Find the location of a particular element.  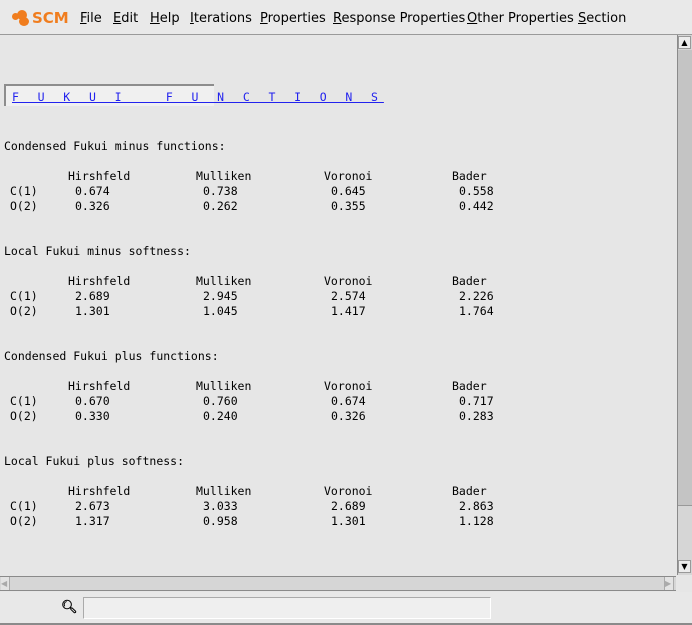

menu-section: Section is located at coordinates (602, 18).